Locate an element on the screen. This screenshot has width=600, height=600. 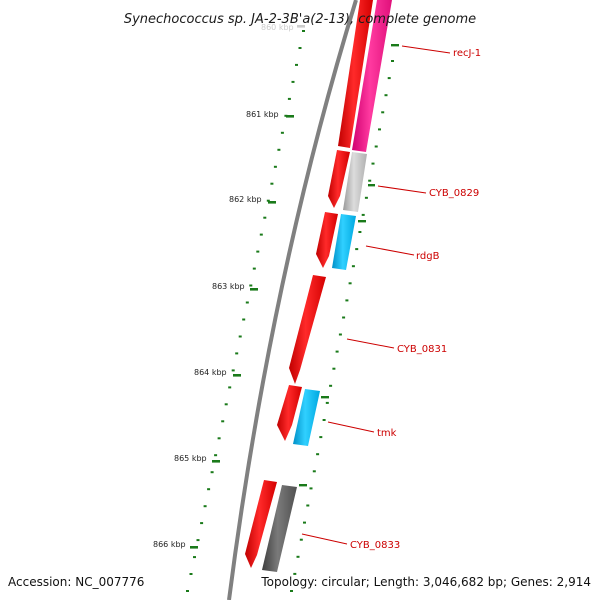
leader-tmk is located at coordinates (351, 427).